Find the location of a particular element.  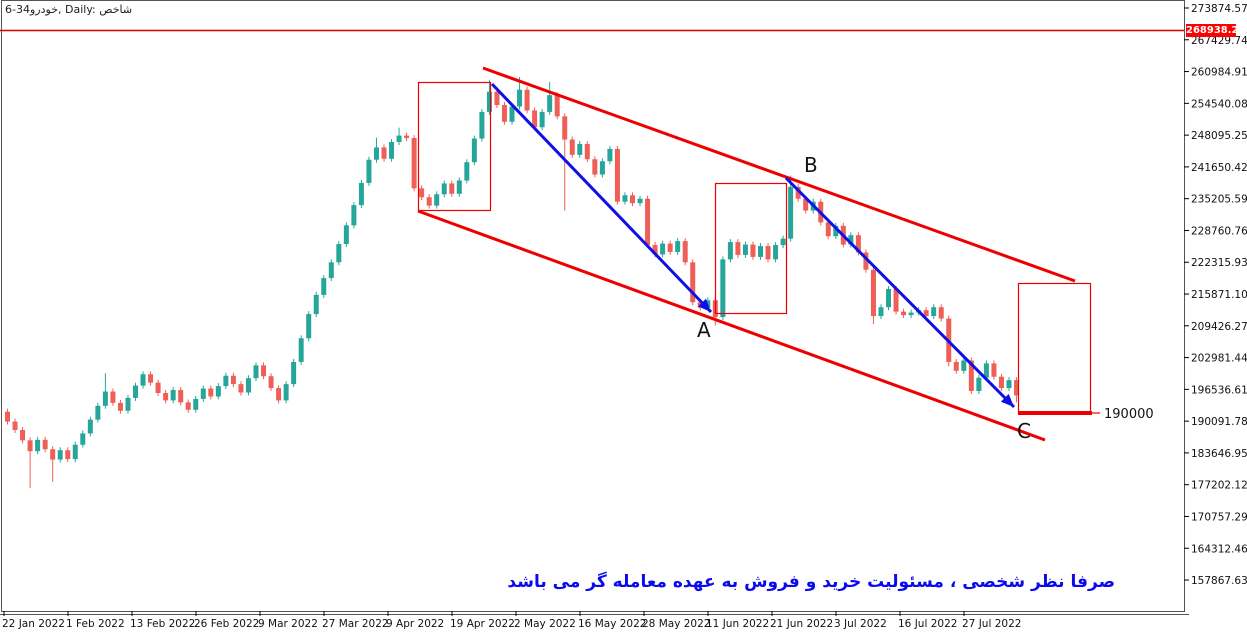

candle-wick is located at coordinates (105, 391).